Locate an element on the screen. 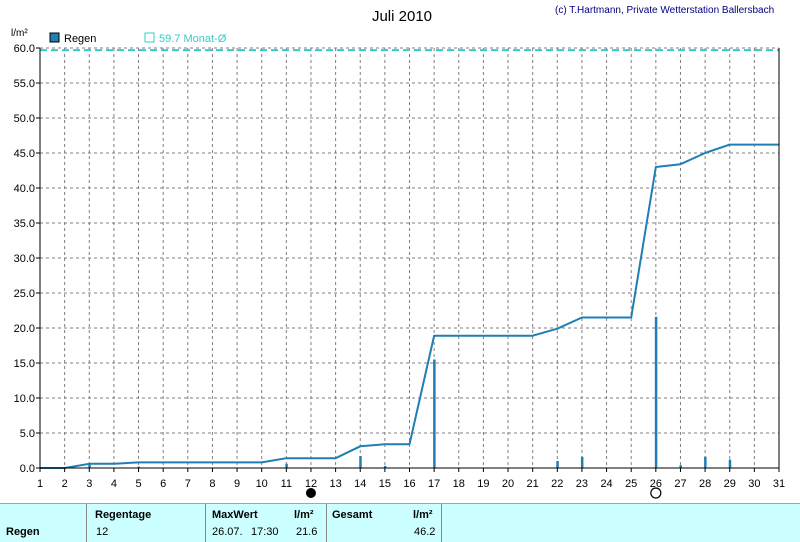 This screenshot has height=542, width=800. x-tick-label: 19 is located at coordinates (483, 484).